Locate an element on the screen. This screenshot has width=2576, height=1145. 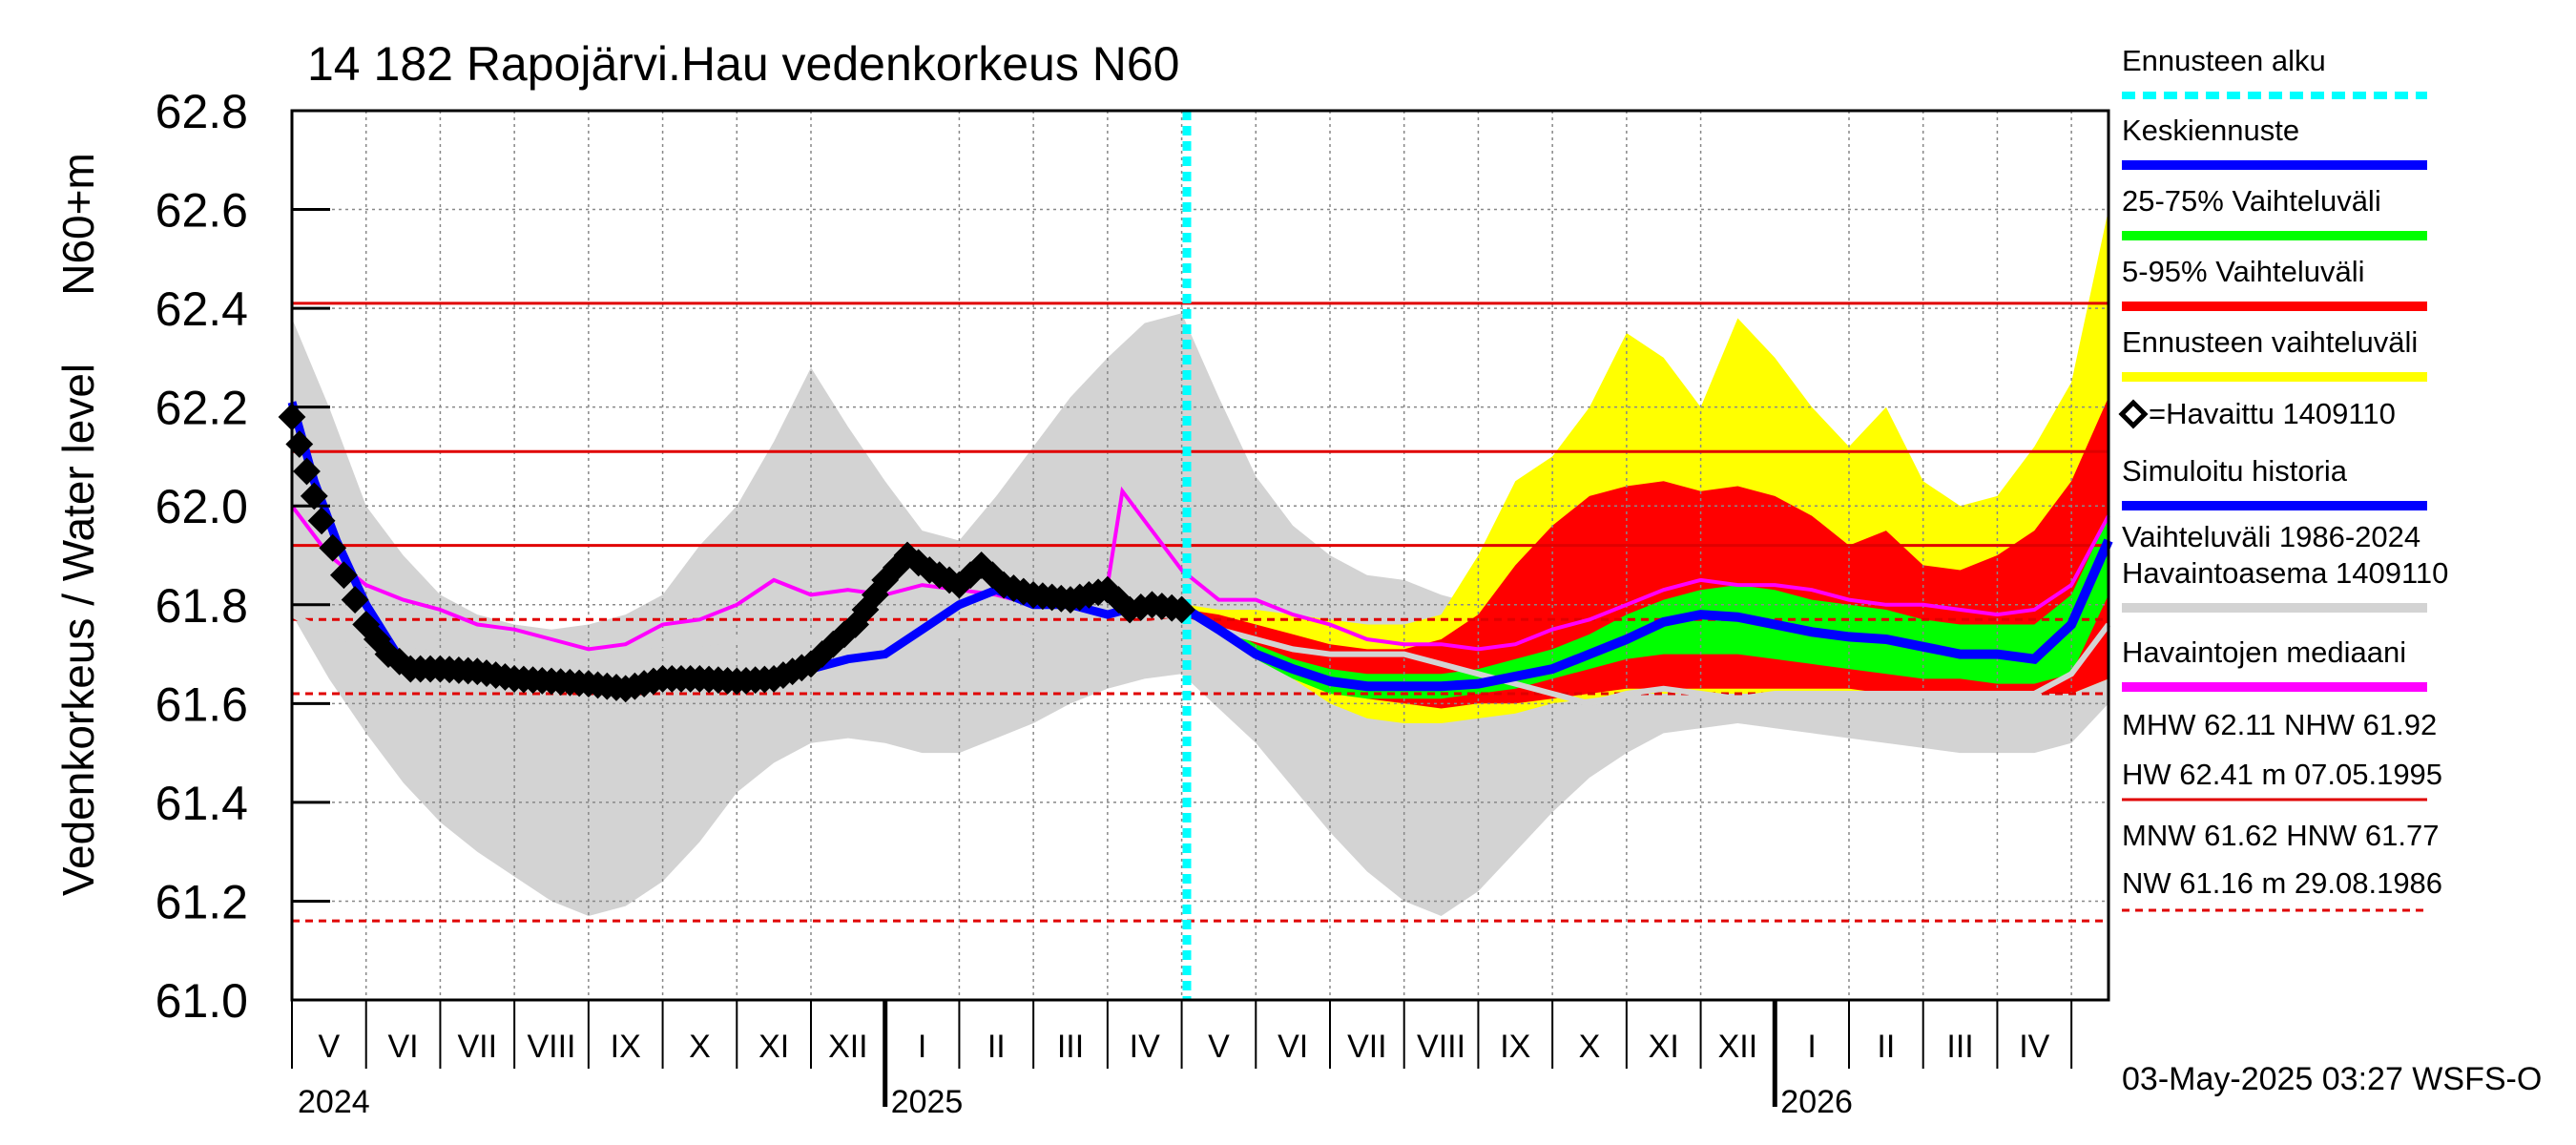
observed-markers is located at coordinates (737, 553).